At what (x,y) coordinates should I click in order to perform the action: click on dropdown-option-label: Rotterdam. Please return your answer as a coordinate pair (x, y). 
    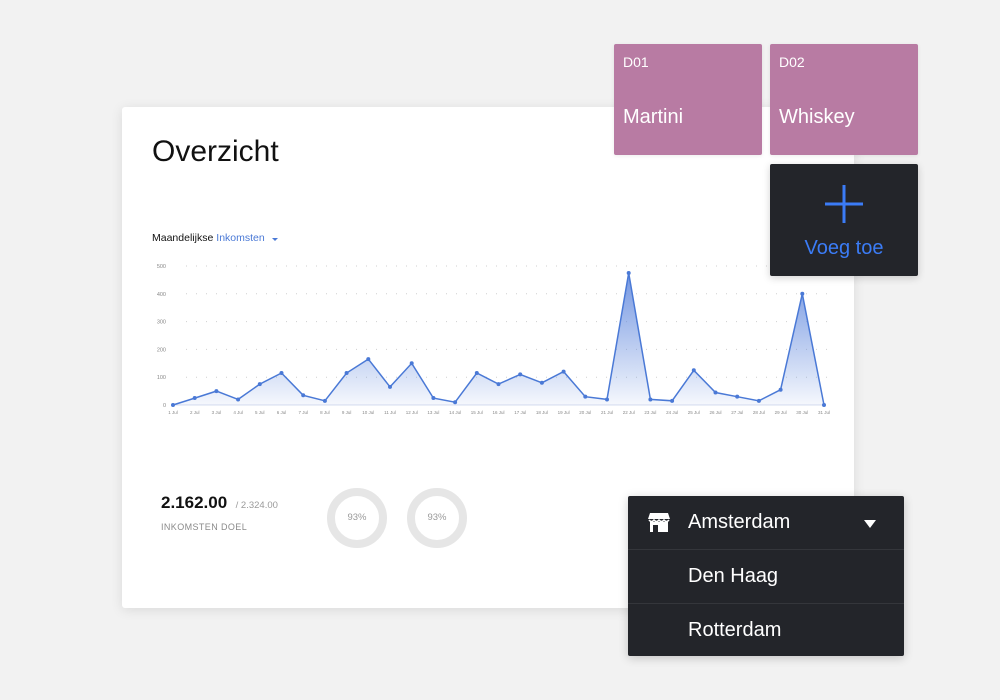
    Looking at the image, I should click on (735, 630).